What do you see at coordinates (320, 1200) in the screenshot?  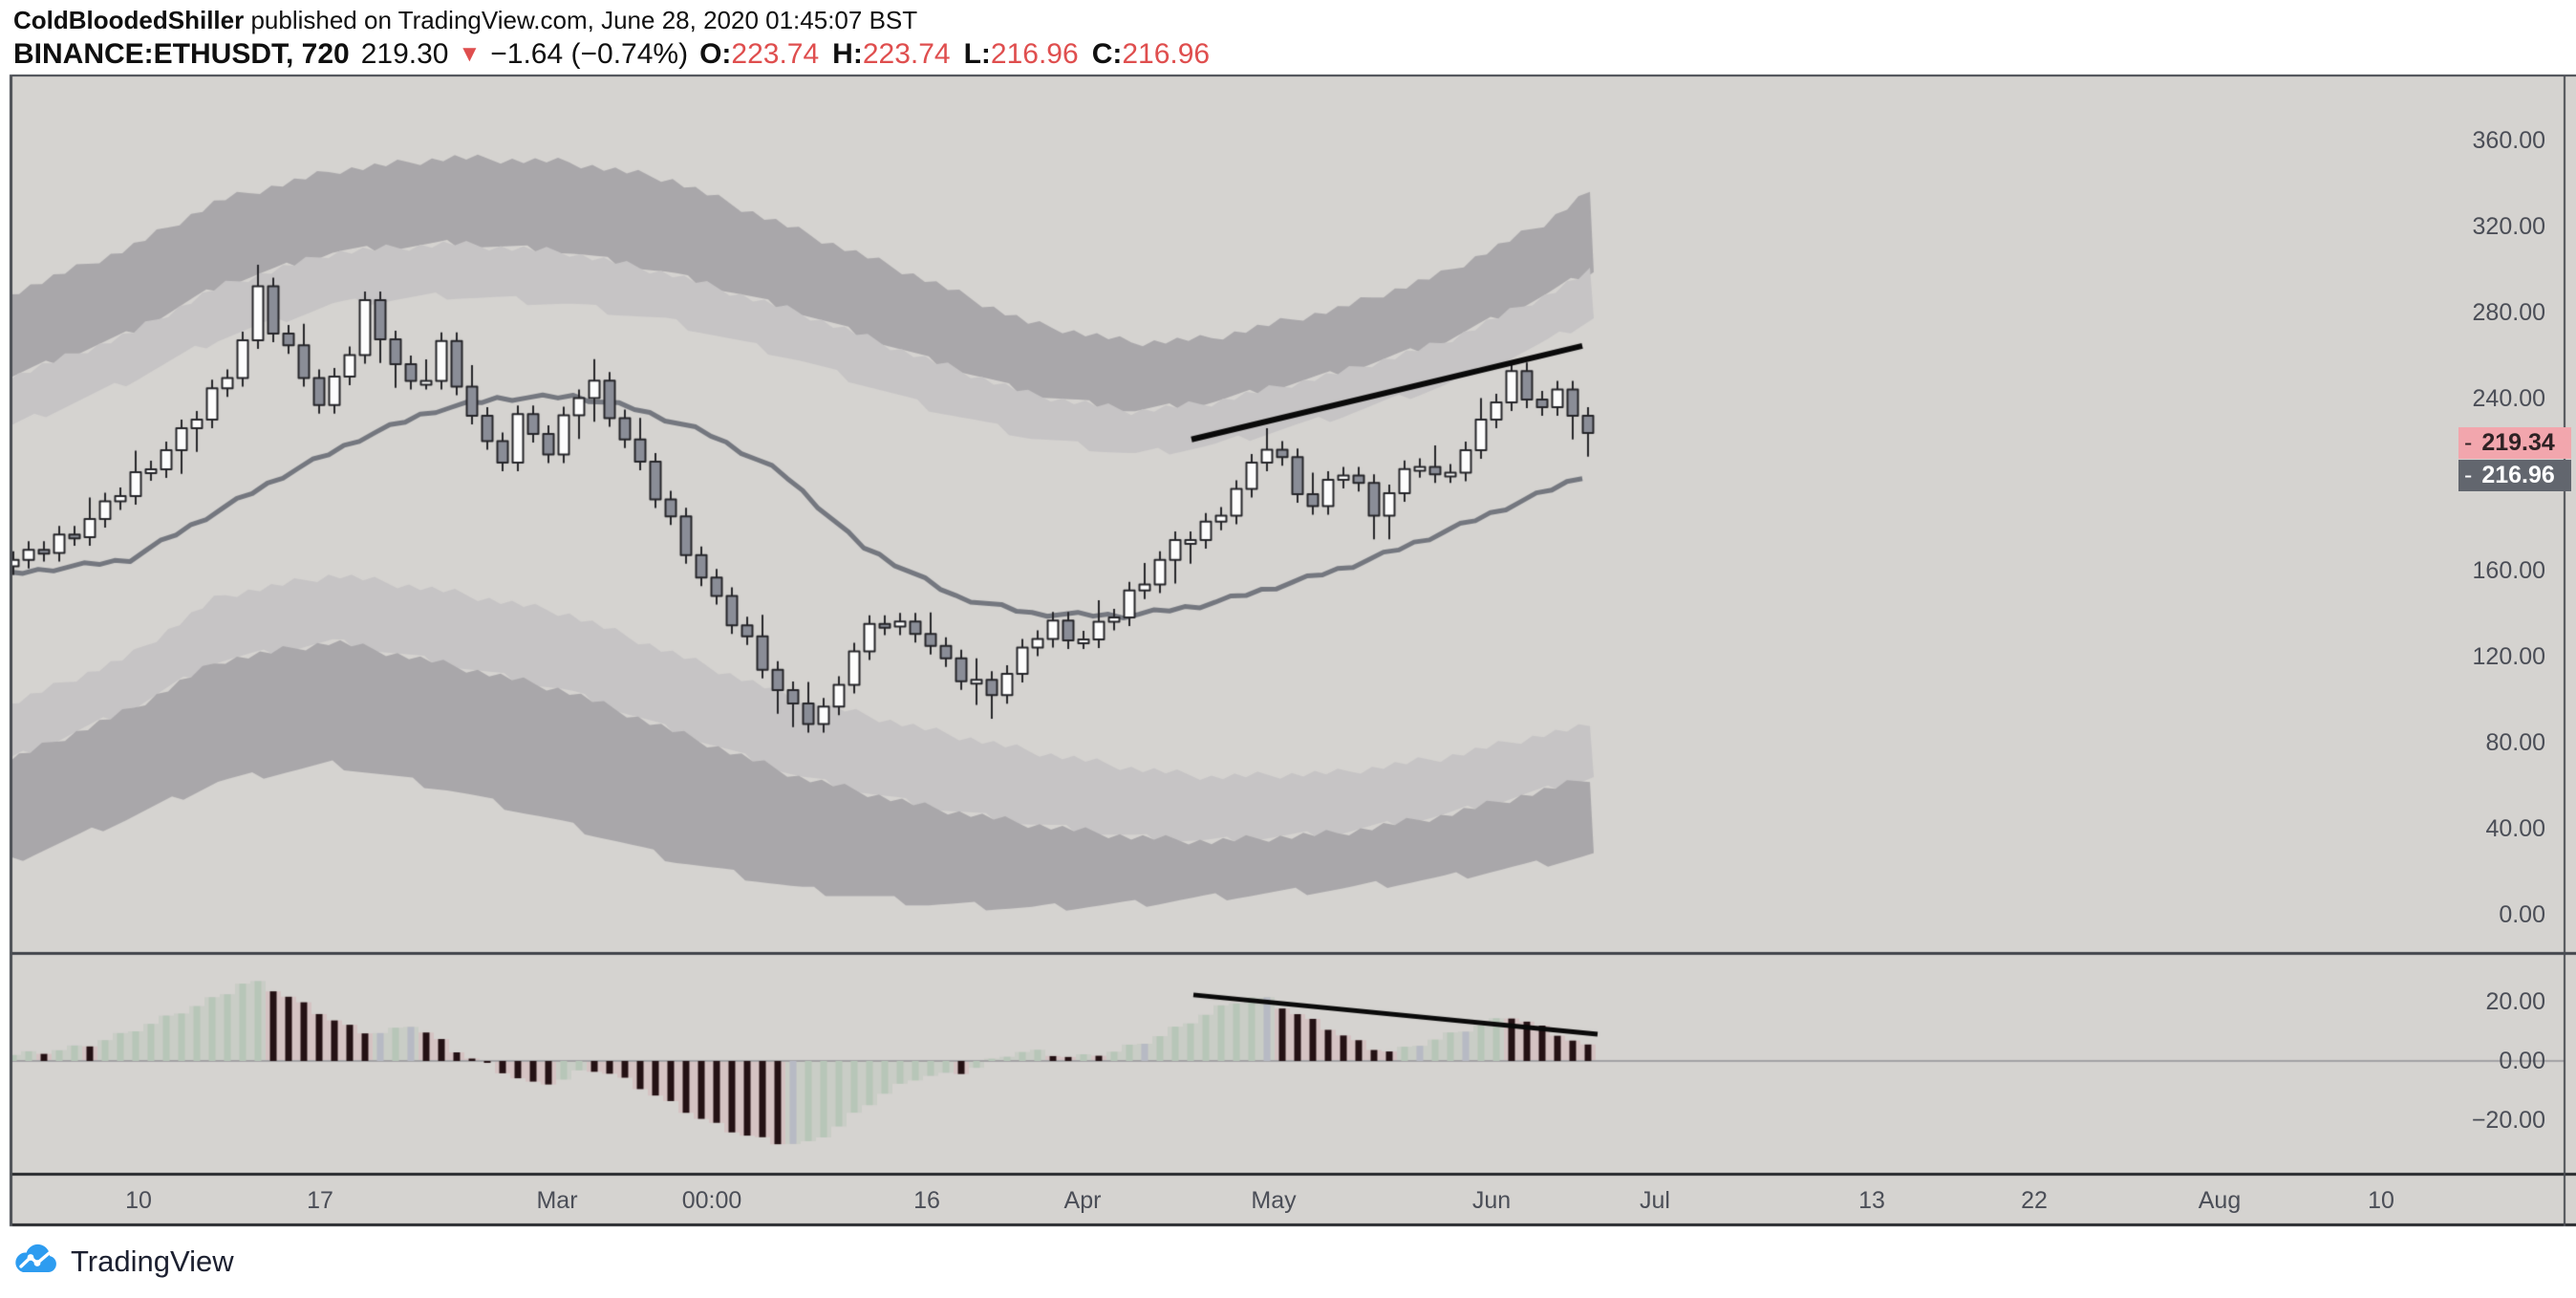 I see `time-tick: 17` at bounding box center [320, 1200].